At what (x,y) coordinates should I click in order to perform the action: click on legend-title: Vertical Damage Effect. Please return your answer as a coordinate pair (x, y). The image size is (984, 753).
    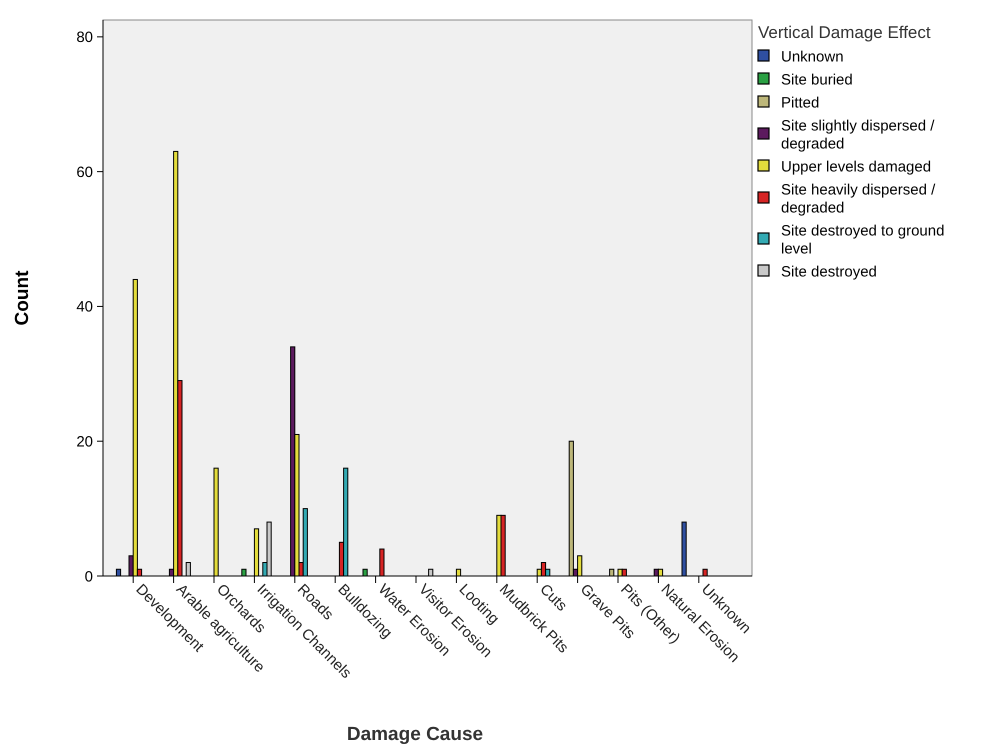
    Looking at the image, I should click on (844, 32).